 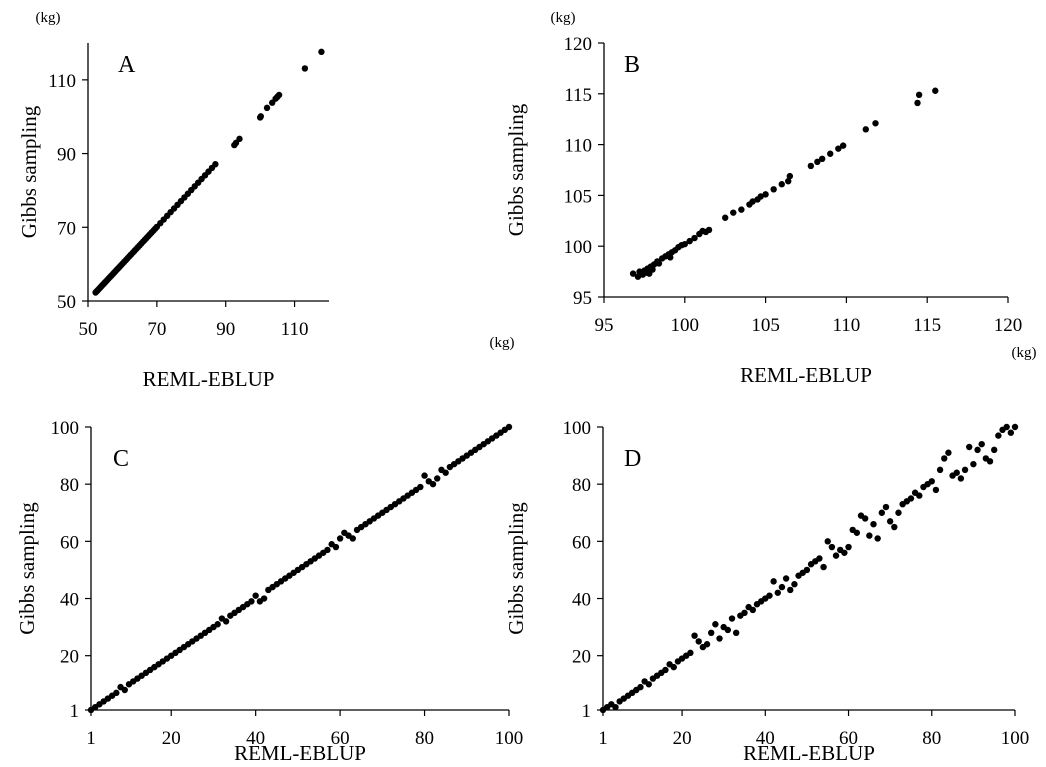 I want to click on y-tick-label: 95, so click(x=582, y=298).